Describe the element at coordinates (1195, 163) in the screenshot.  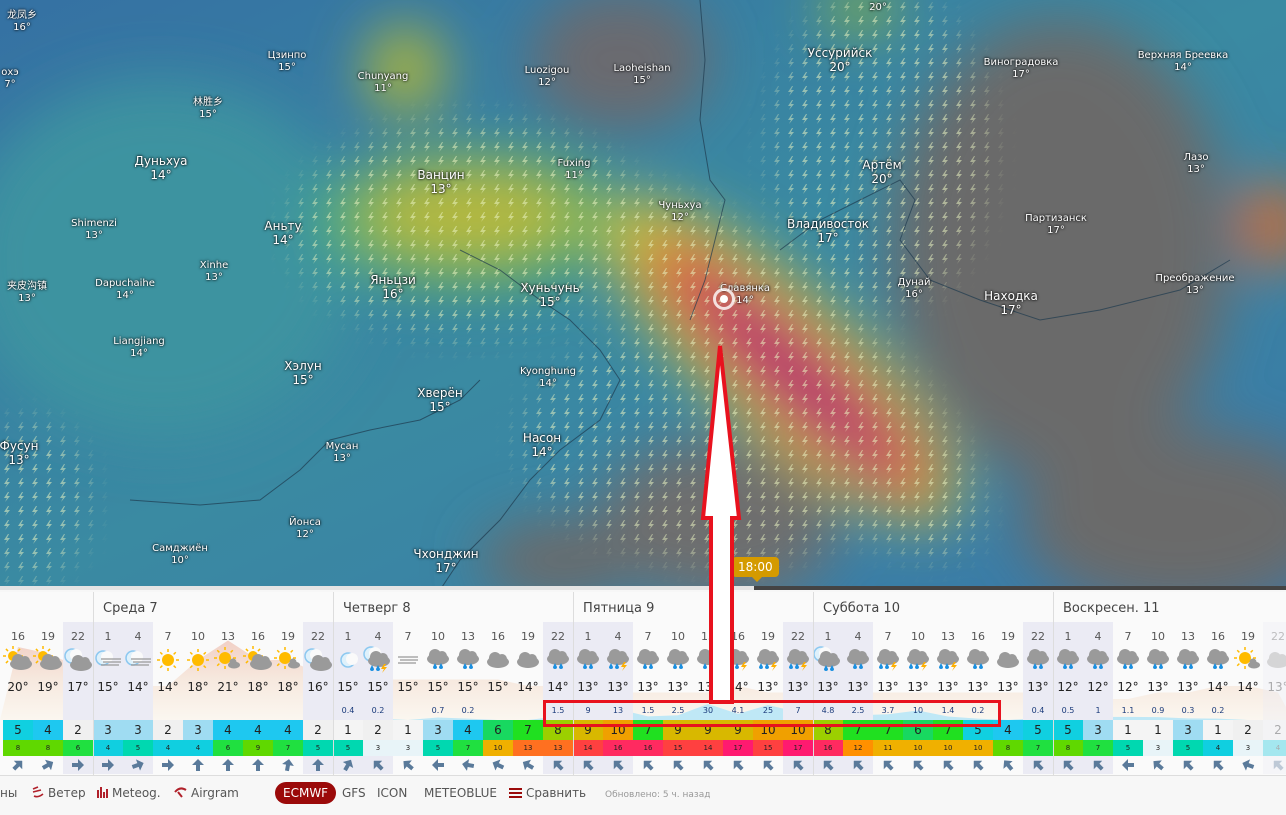
I see `city-label: Лазо 13°` at that location.